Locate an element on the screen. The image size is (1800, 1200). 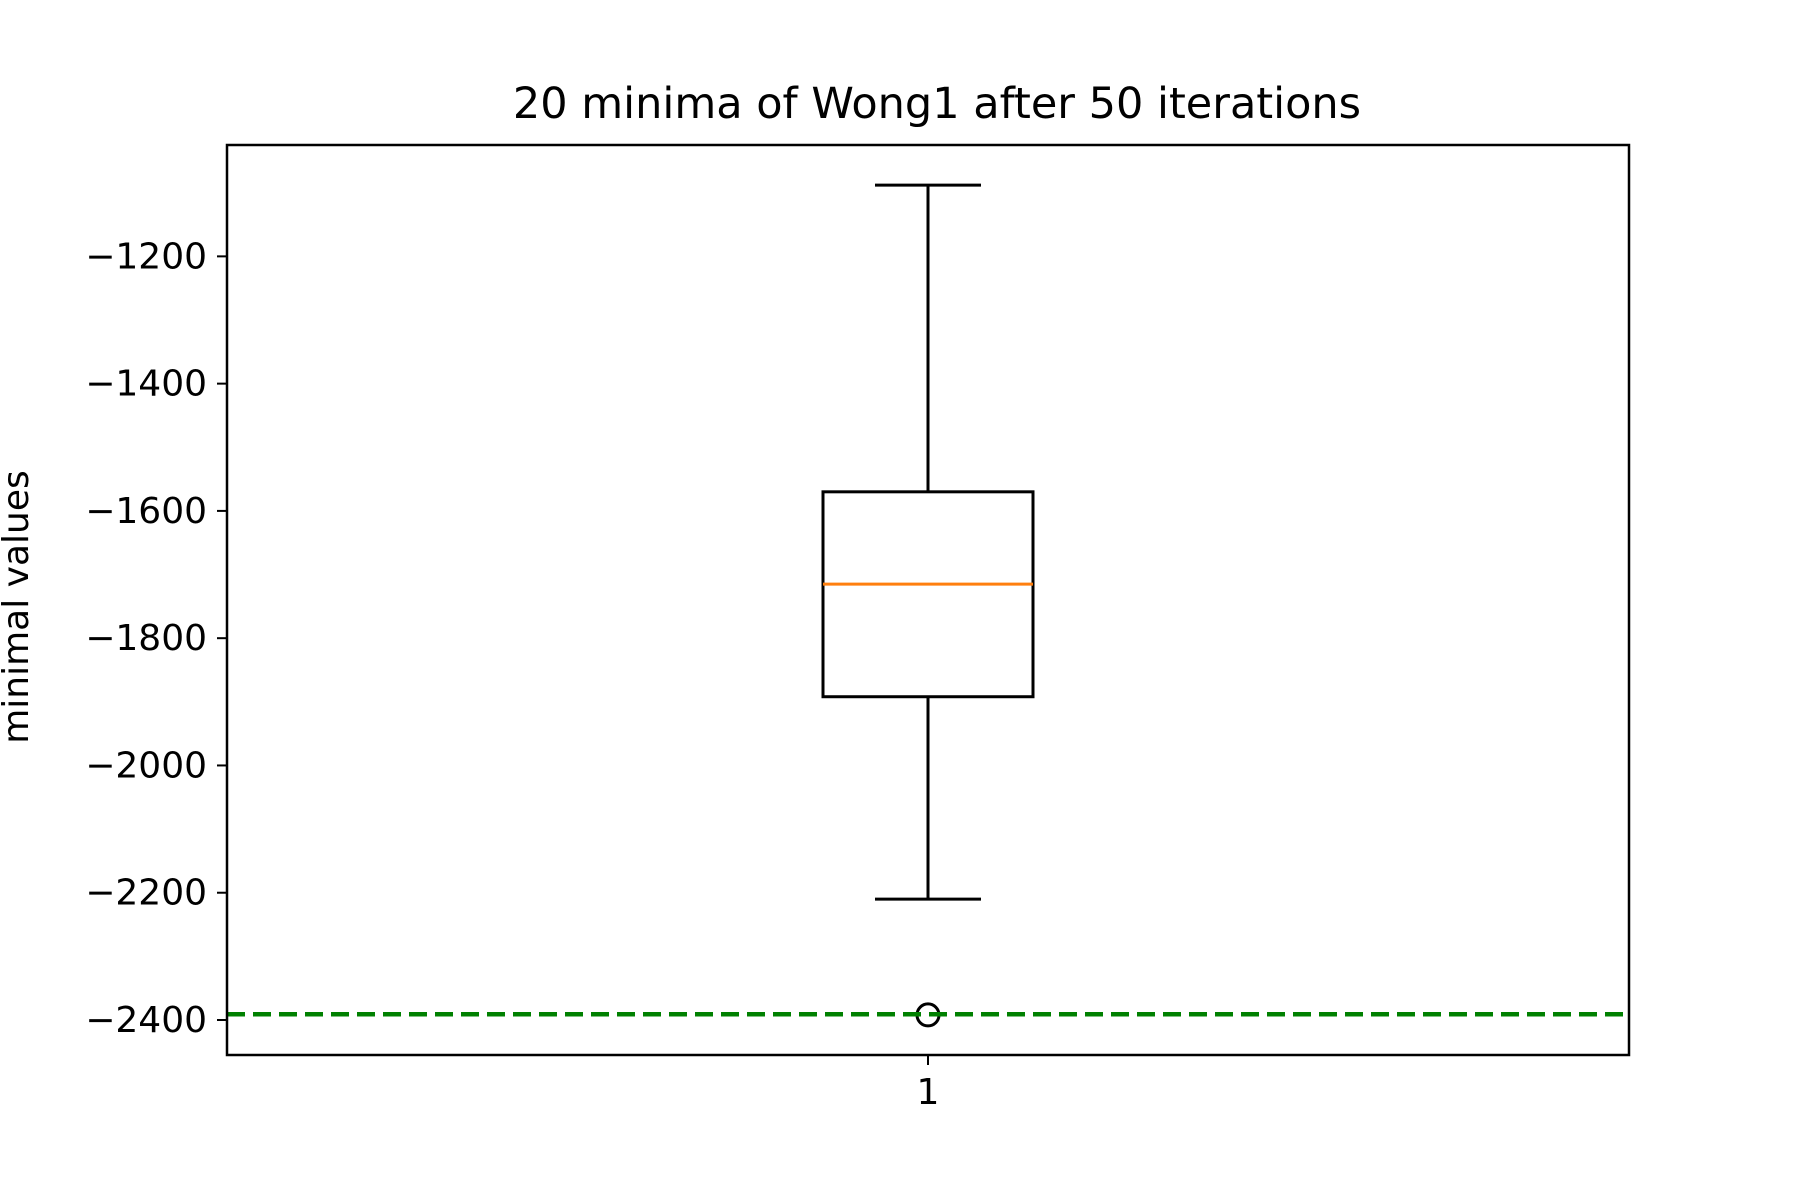
y-tick-label: −2200 is located at coordinates (146, 893).